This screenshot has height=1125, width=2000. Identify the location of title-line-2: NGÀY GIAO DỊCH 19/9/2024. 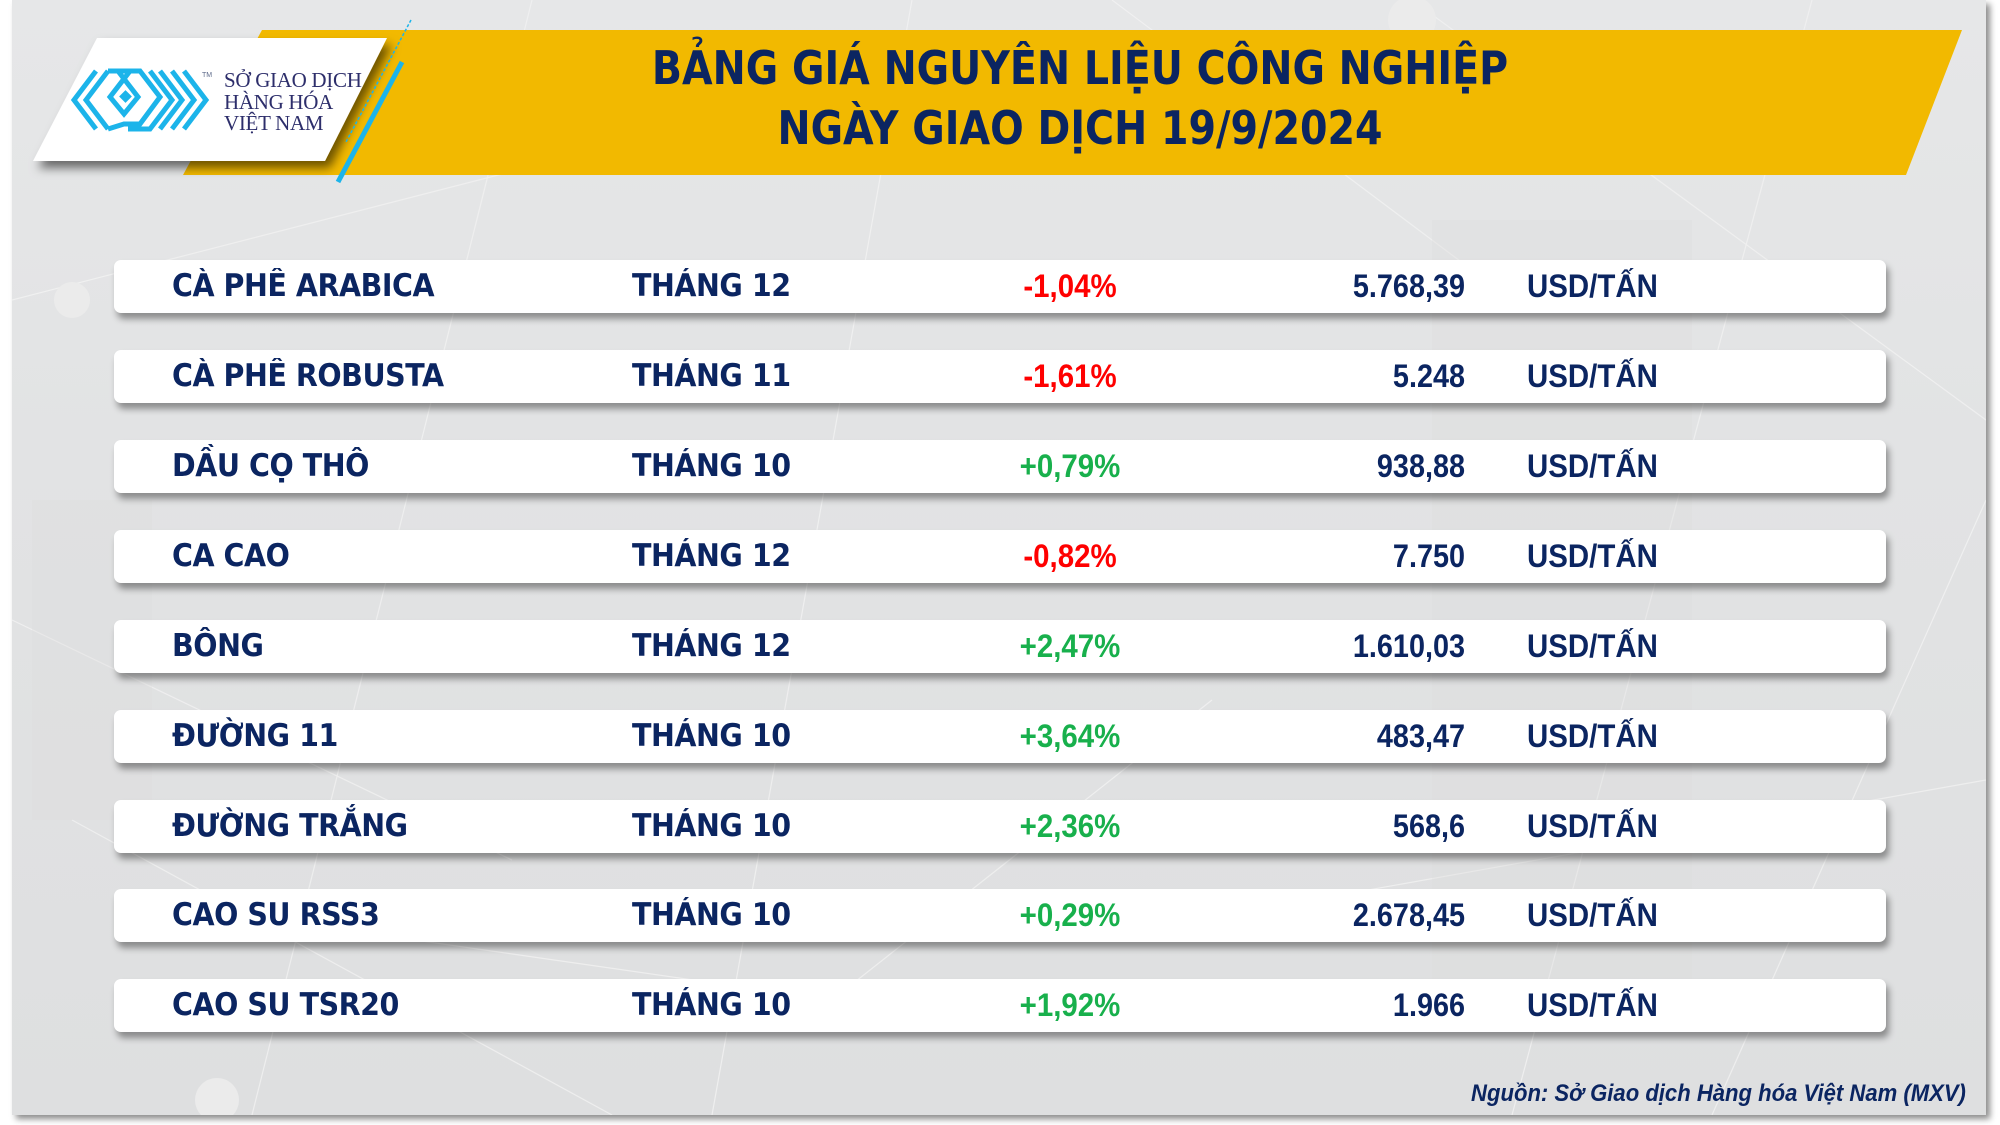
(1080, 128).